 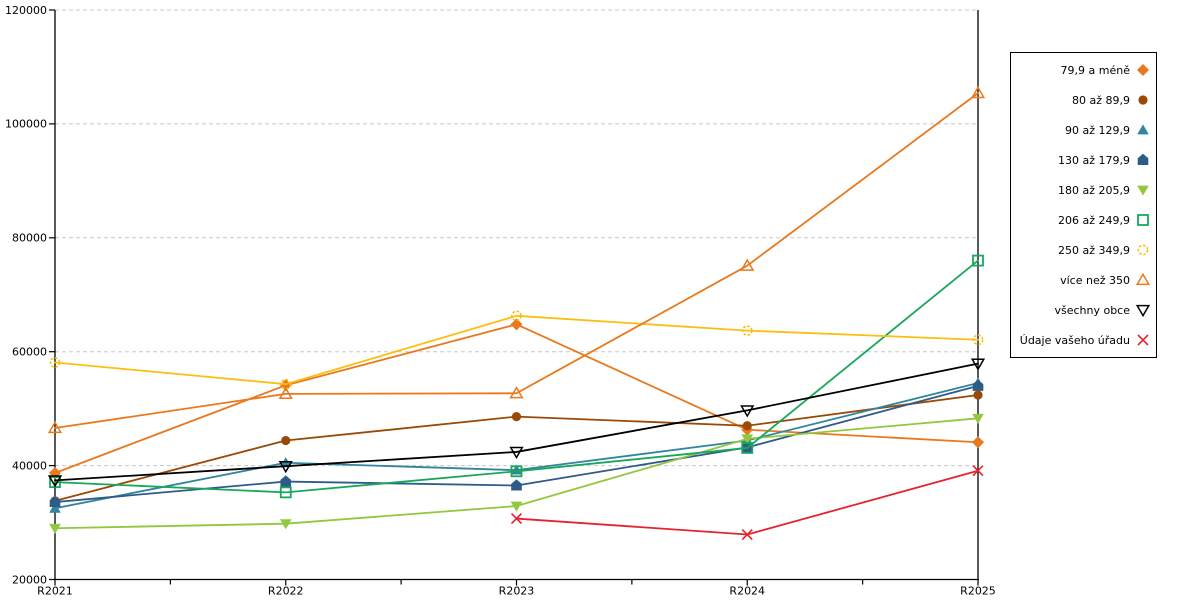 I want to click on legend-label: 130 až 179,9, so click(x=1094, y=160).